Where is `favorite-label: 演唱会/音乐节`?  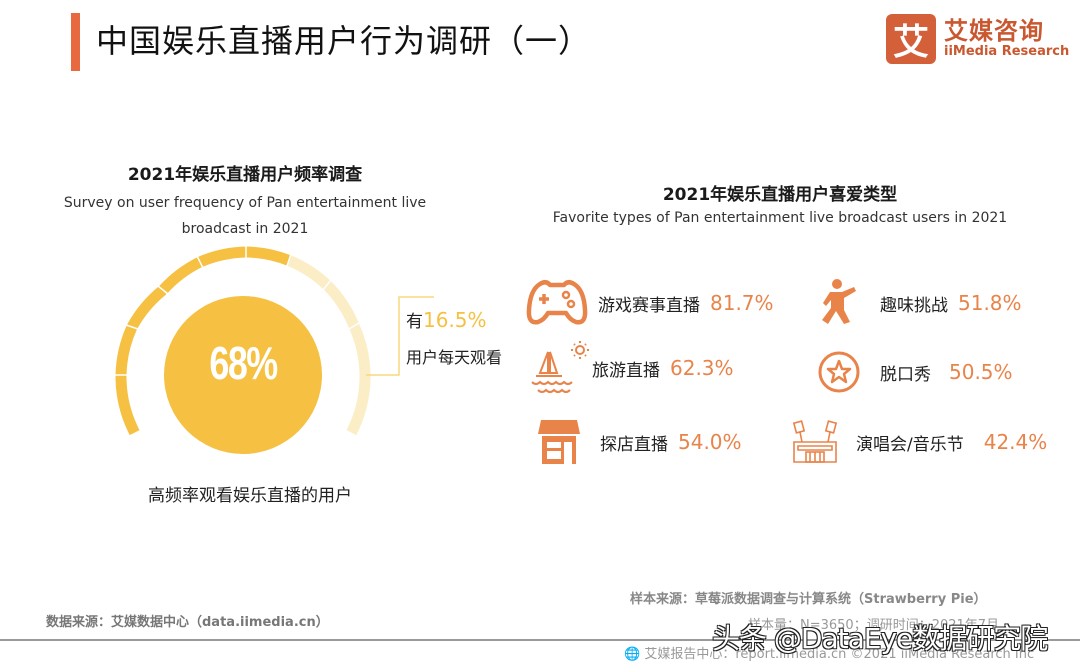 favorite-label: 演唱会/音乐节 is located at coordinates (910, 444).